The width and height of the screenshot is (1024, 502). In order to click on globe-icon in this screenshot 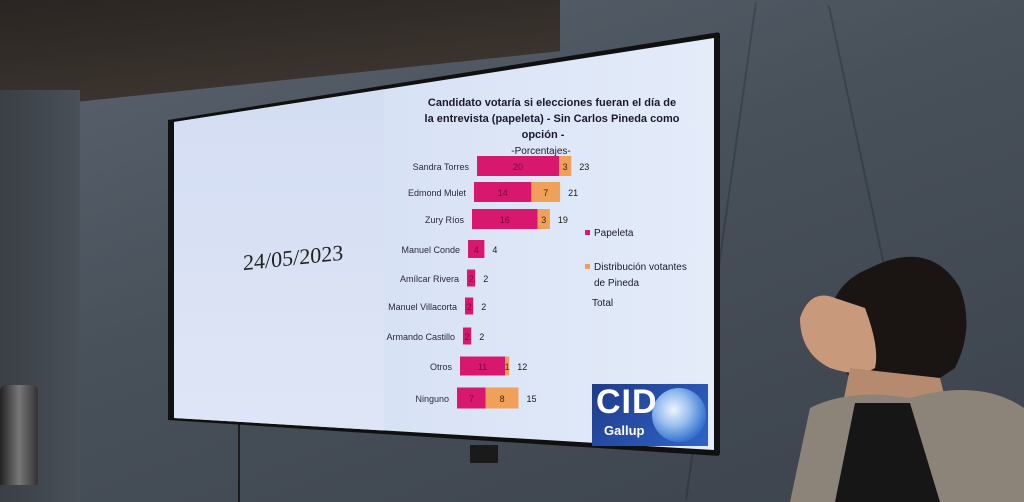, I will do `click(679, 415)`.